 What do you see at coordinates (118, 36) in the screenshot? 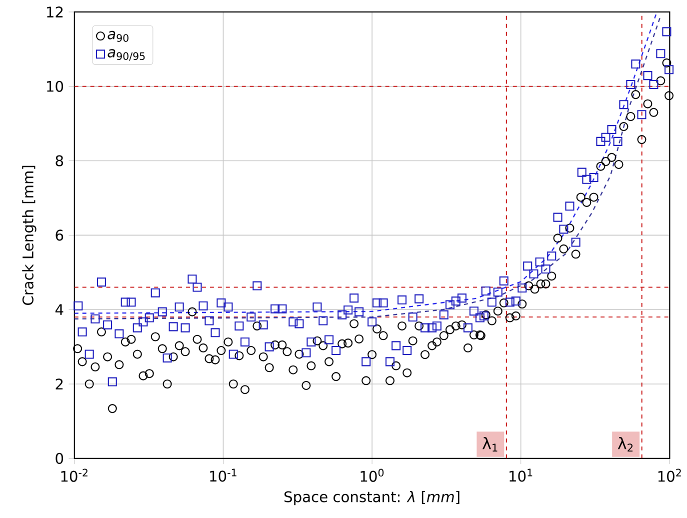
I see `legend-label: a$_{90}$` at bounding box center [118, 36].